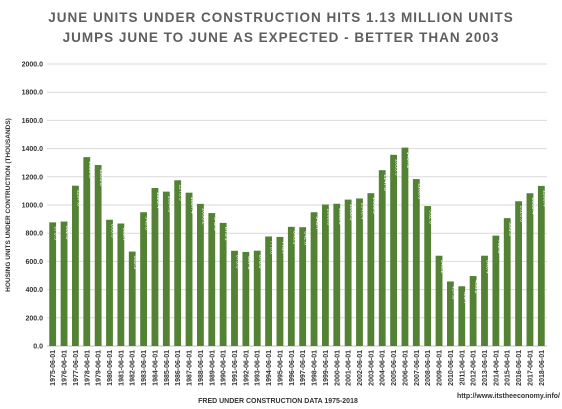 This screenshot has width=562, height=409. What do you see at coordinates (306, 238) in the screenshot?
I see `data-label: 842.6` at bounding box center [306, 238].